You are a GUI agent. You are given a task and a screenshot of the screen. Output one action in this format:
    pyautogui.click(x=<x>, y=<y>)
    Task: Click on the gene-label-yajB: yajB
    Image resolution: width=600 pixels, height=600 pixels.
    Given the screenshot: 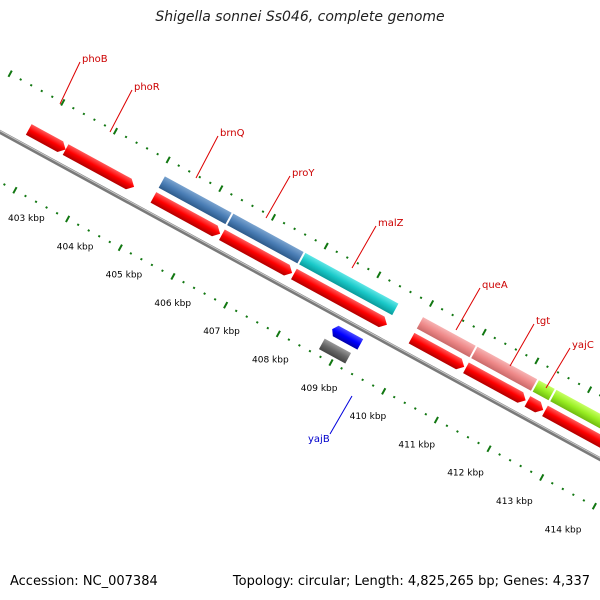 What is the action you would take?
    pyautogui.click(x=319, y=439)
    